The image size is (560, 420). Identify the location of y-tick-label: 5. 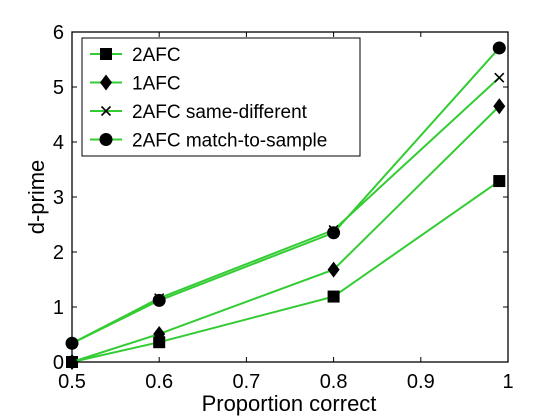
(58, 88).